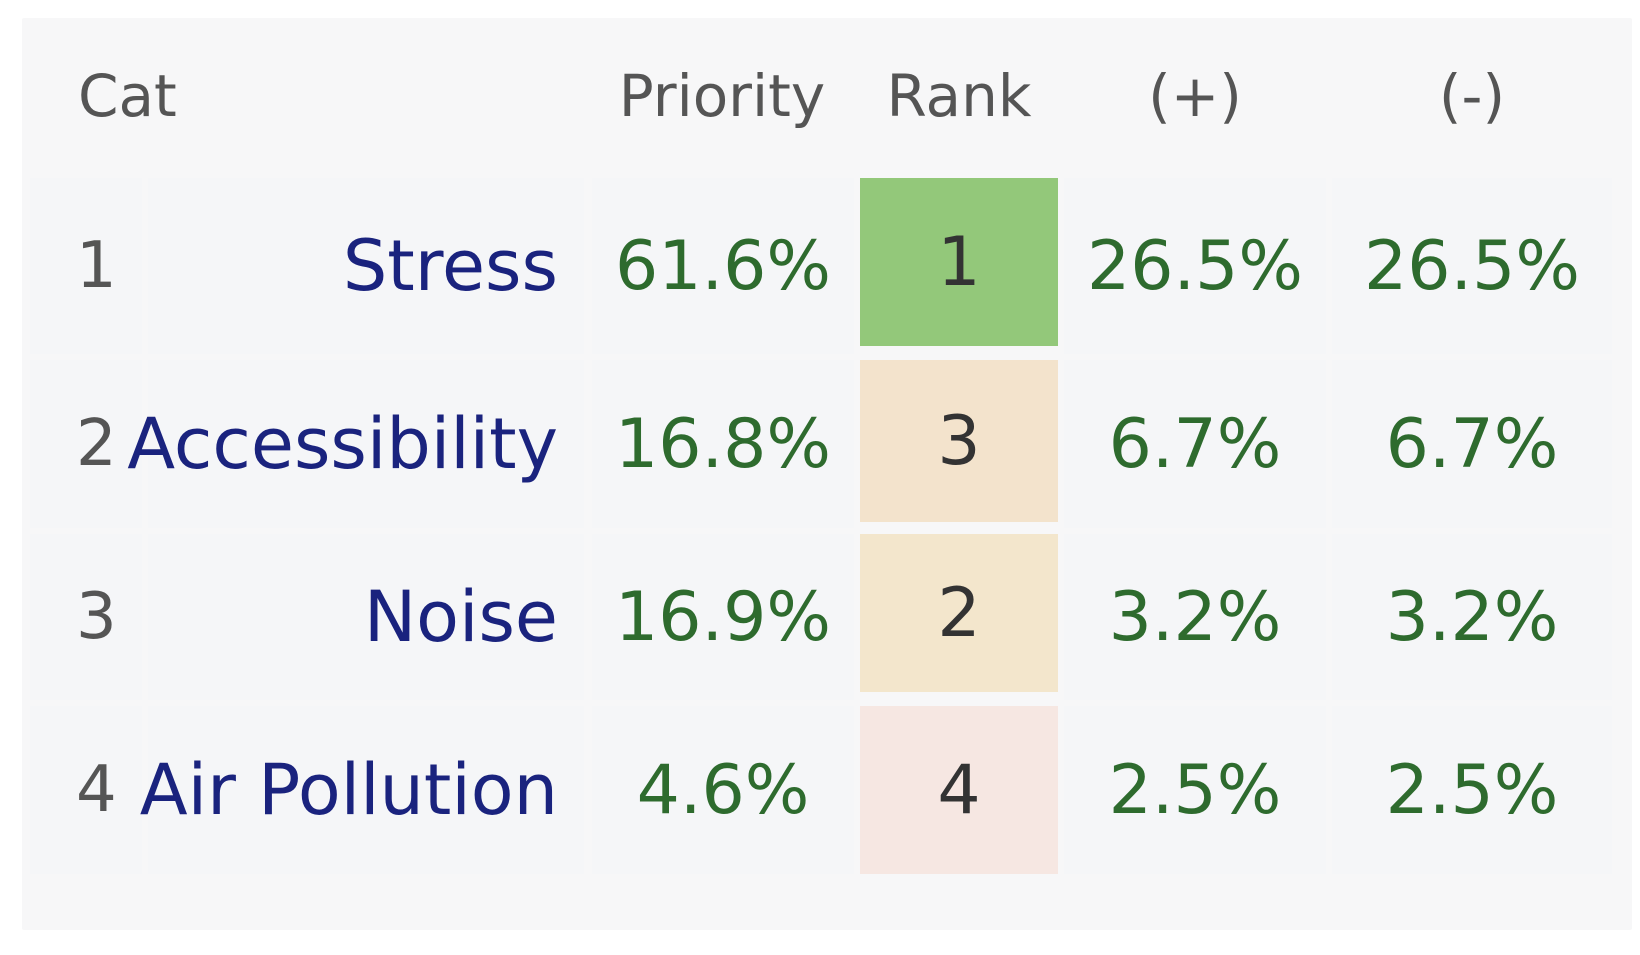 Image resolution: width=1640 pixels, height=955 pixels. Describe the element at coordinates (723, 444) in the screenshot. I see `row-2-priority: 16.8%` at that location.